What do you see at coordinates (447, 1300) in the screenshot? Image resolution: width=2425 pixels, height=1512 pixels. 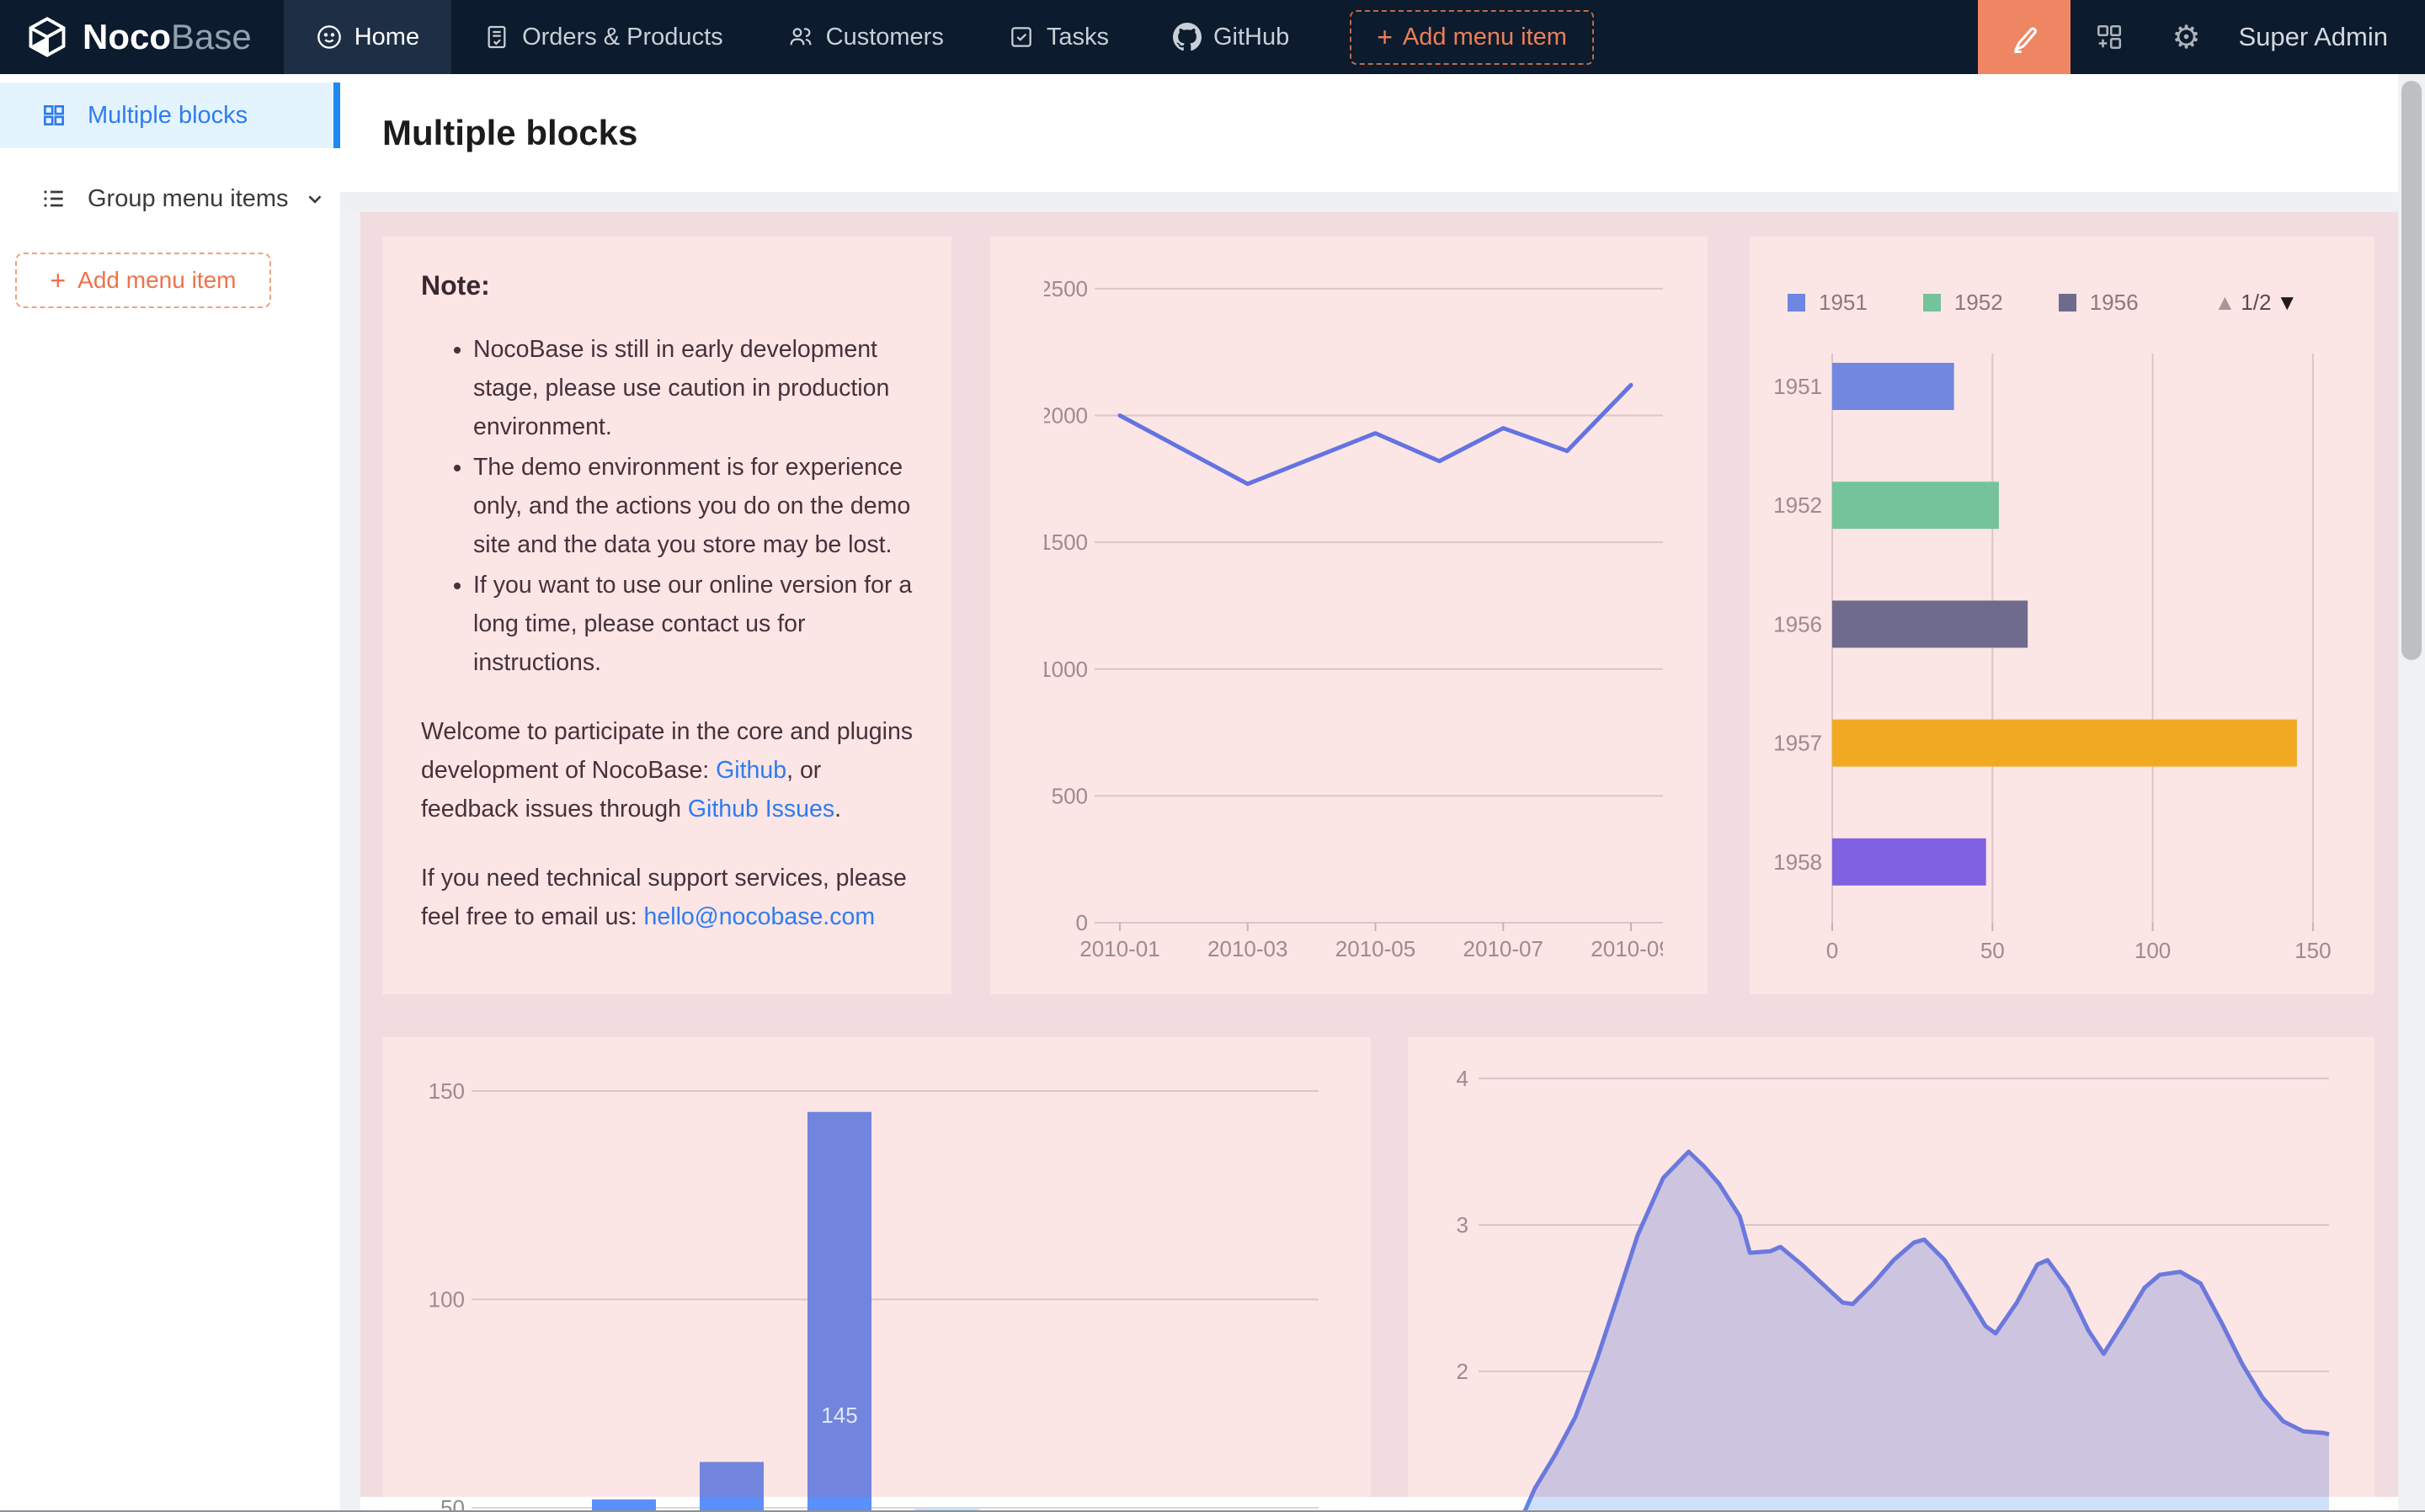 I see `y-tick-label: 100` at bounding box center [447, 1300].